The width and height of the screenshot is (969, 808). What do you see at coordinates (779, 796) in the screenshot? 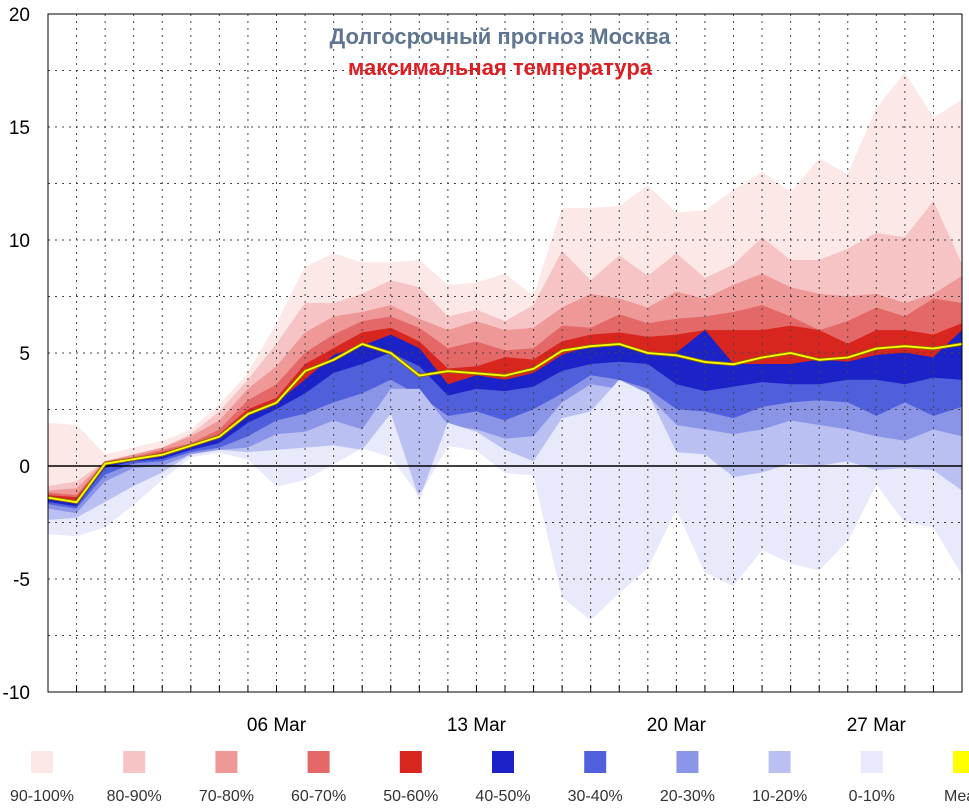
I see `legend-label: 10-20%` at bounding box center [779, 796].